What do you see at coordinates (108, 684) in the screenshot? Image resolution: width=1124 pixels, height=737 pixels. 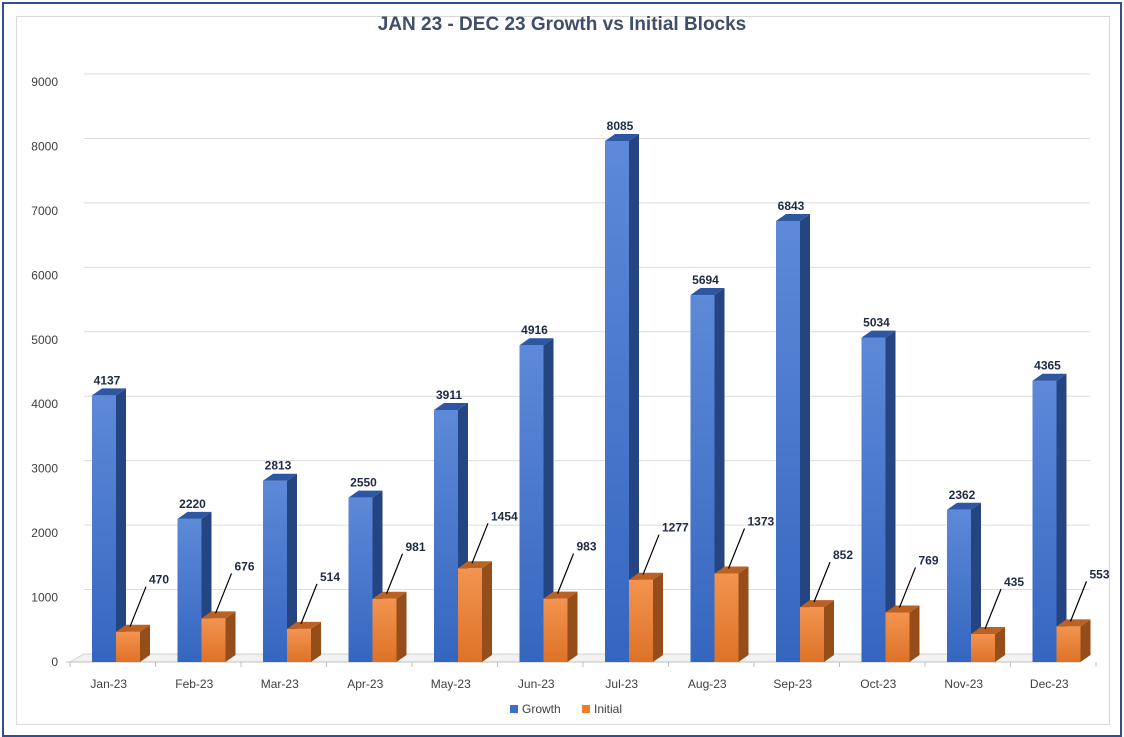 I see `x-tick-label: Jan-23` at bounding box center [108, 684].